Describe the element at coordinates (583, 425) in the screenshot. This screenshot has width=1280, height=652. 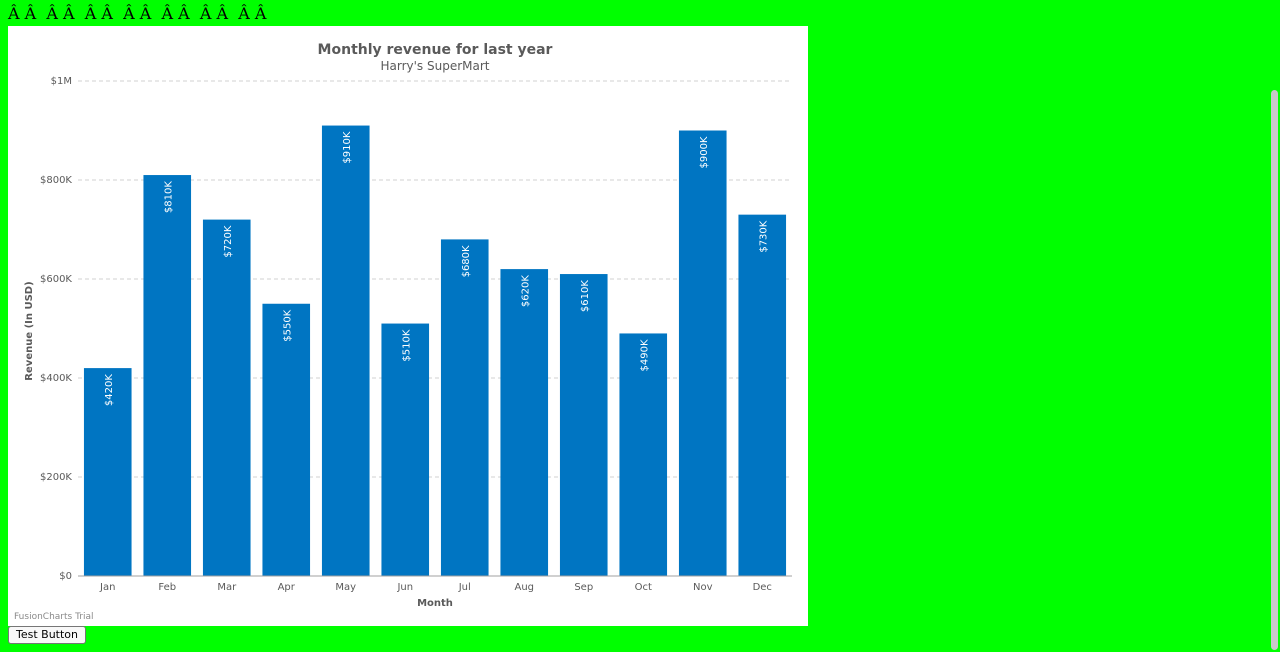
I see `bar-sep` at that location.